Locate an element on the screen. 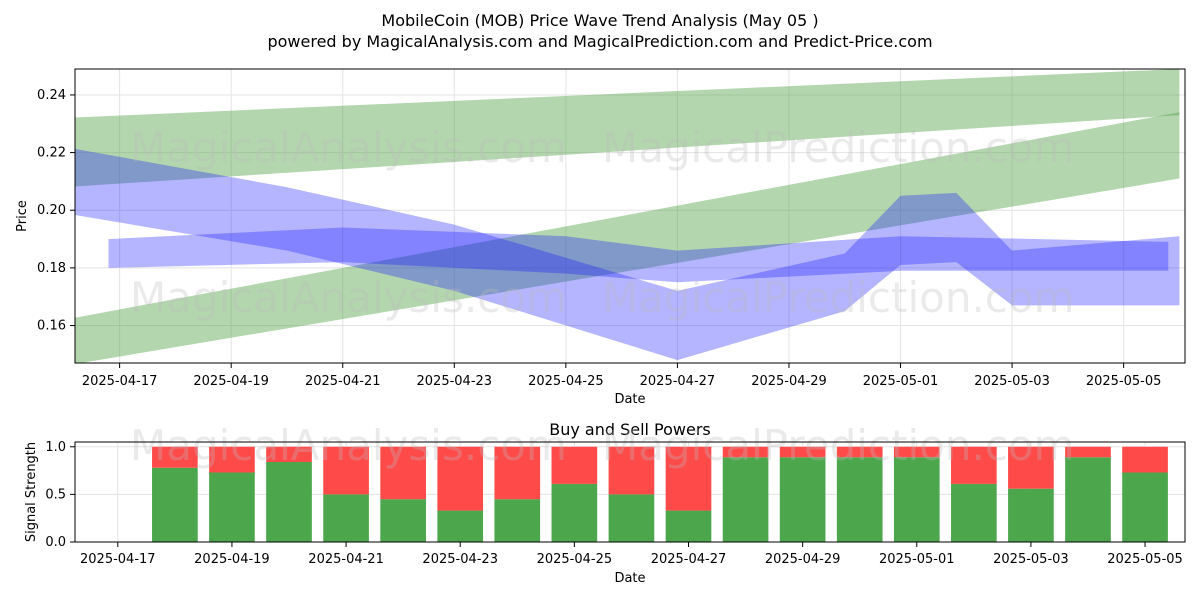 Image resolution: width=1200 pixels, height=600 pixels. watermark-analysis-3: MagicalAnalysis.com is located at coordinates (348, 445).